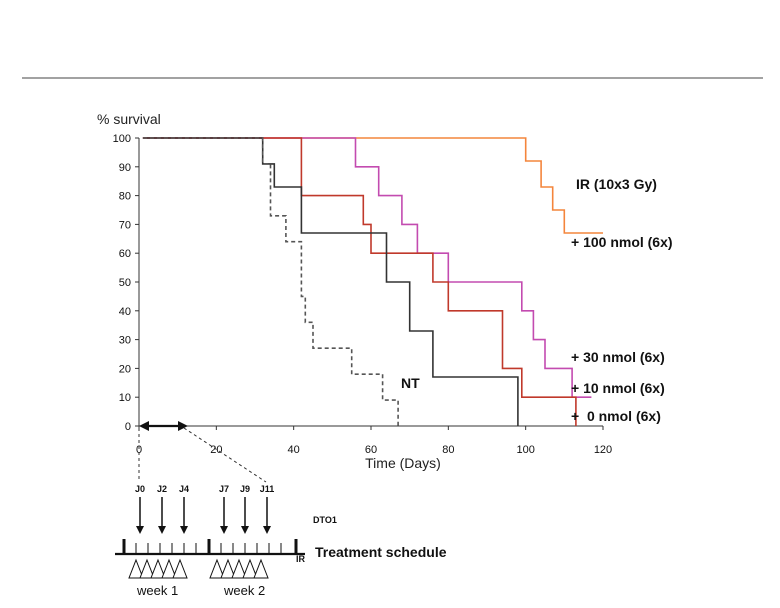 The image size is (780, 608). What do you see at coordinates (157, 590) in the screenshot?
I see `week-label-1: week 1` at bounding box center [157, 590].